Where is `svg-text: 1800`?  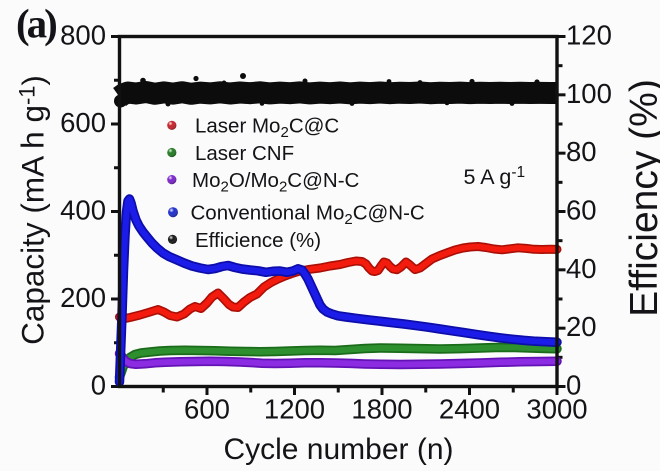 svg-text: 1800 is located at coordinates (381, 409).